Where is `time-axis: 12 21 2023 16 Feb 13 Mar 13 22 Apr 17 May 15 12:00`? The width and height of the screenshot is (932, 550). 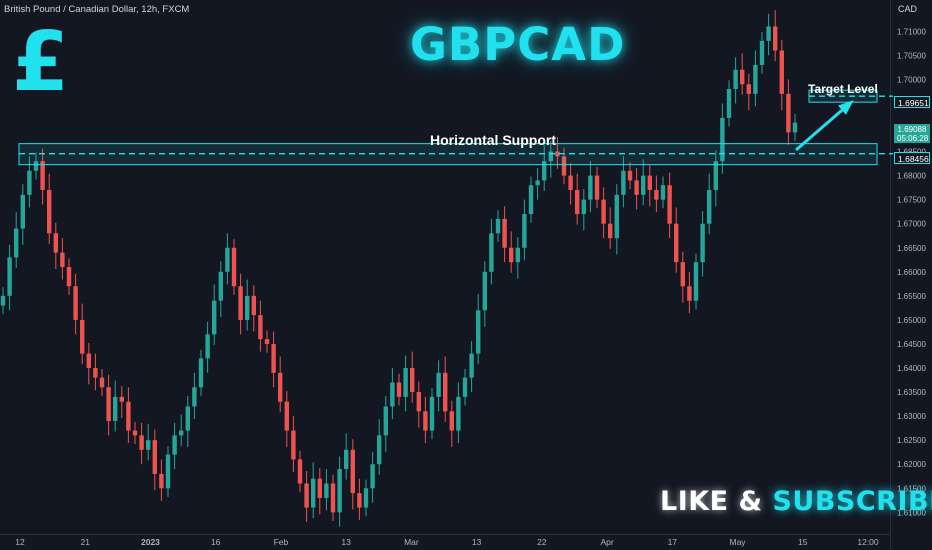 time-axis: 12 21 2023 16 Feb 13 Mar 13 22 Apr 17 May 15 12:00 is located at coordinates (447, 542).